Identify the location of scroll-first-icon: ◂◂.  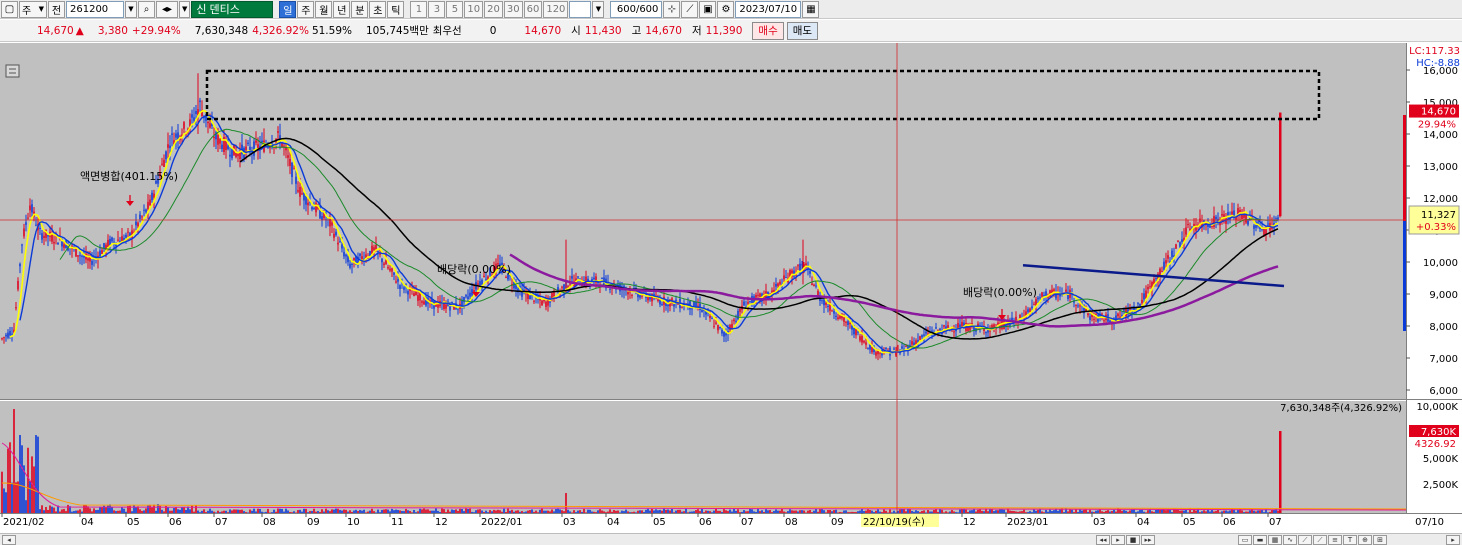
(1103, 540).